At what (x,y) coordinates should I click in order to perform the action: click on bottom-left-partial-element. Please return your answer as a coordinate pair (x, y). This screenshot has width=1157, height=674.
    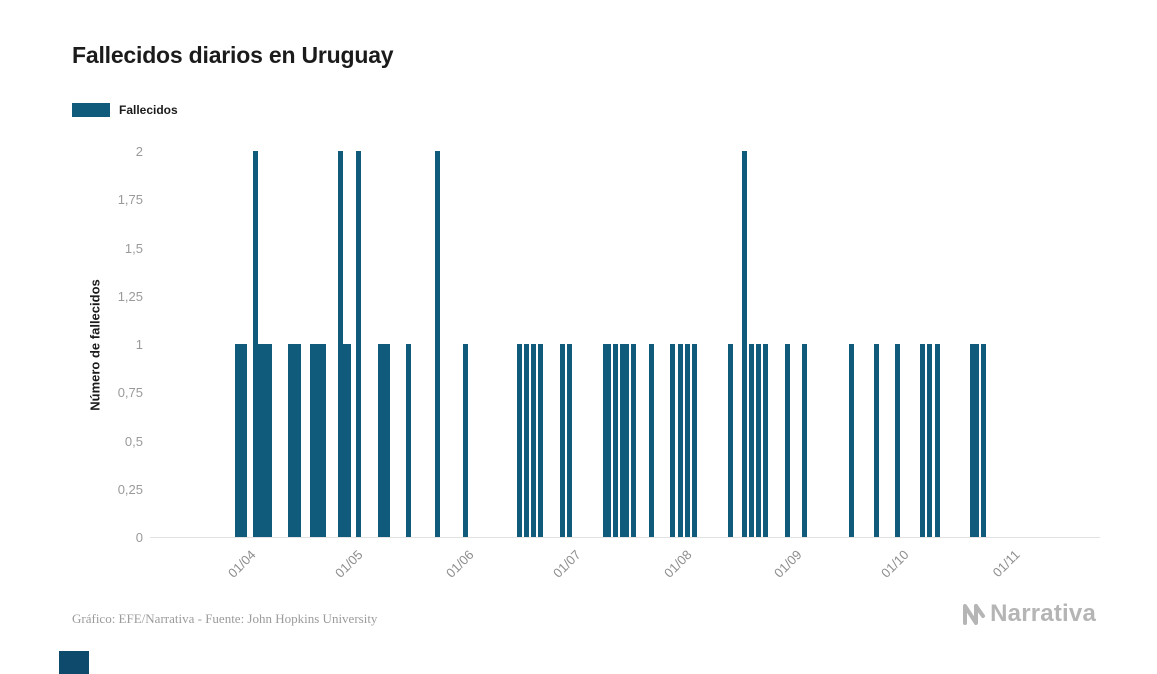
    Looking at the image, I should click on (74, 662).